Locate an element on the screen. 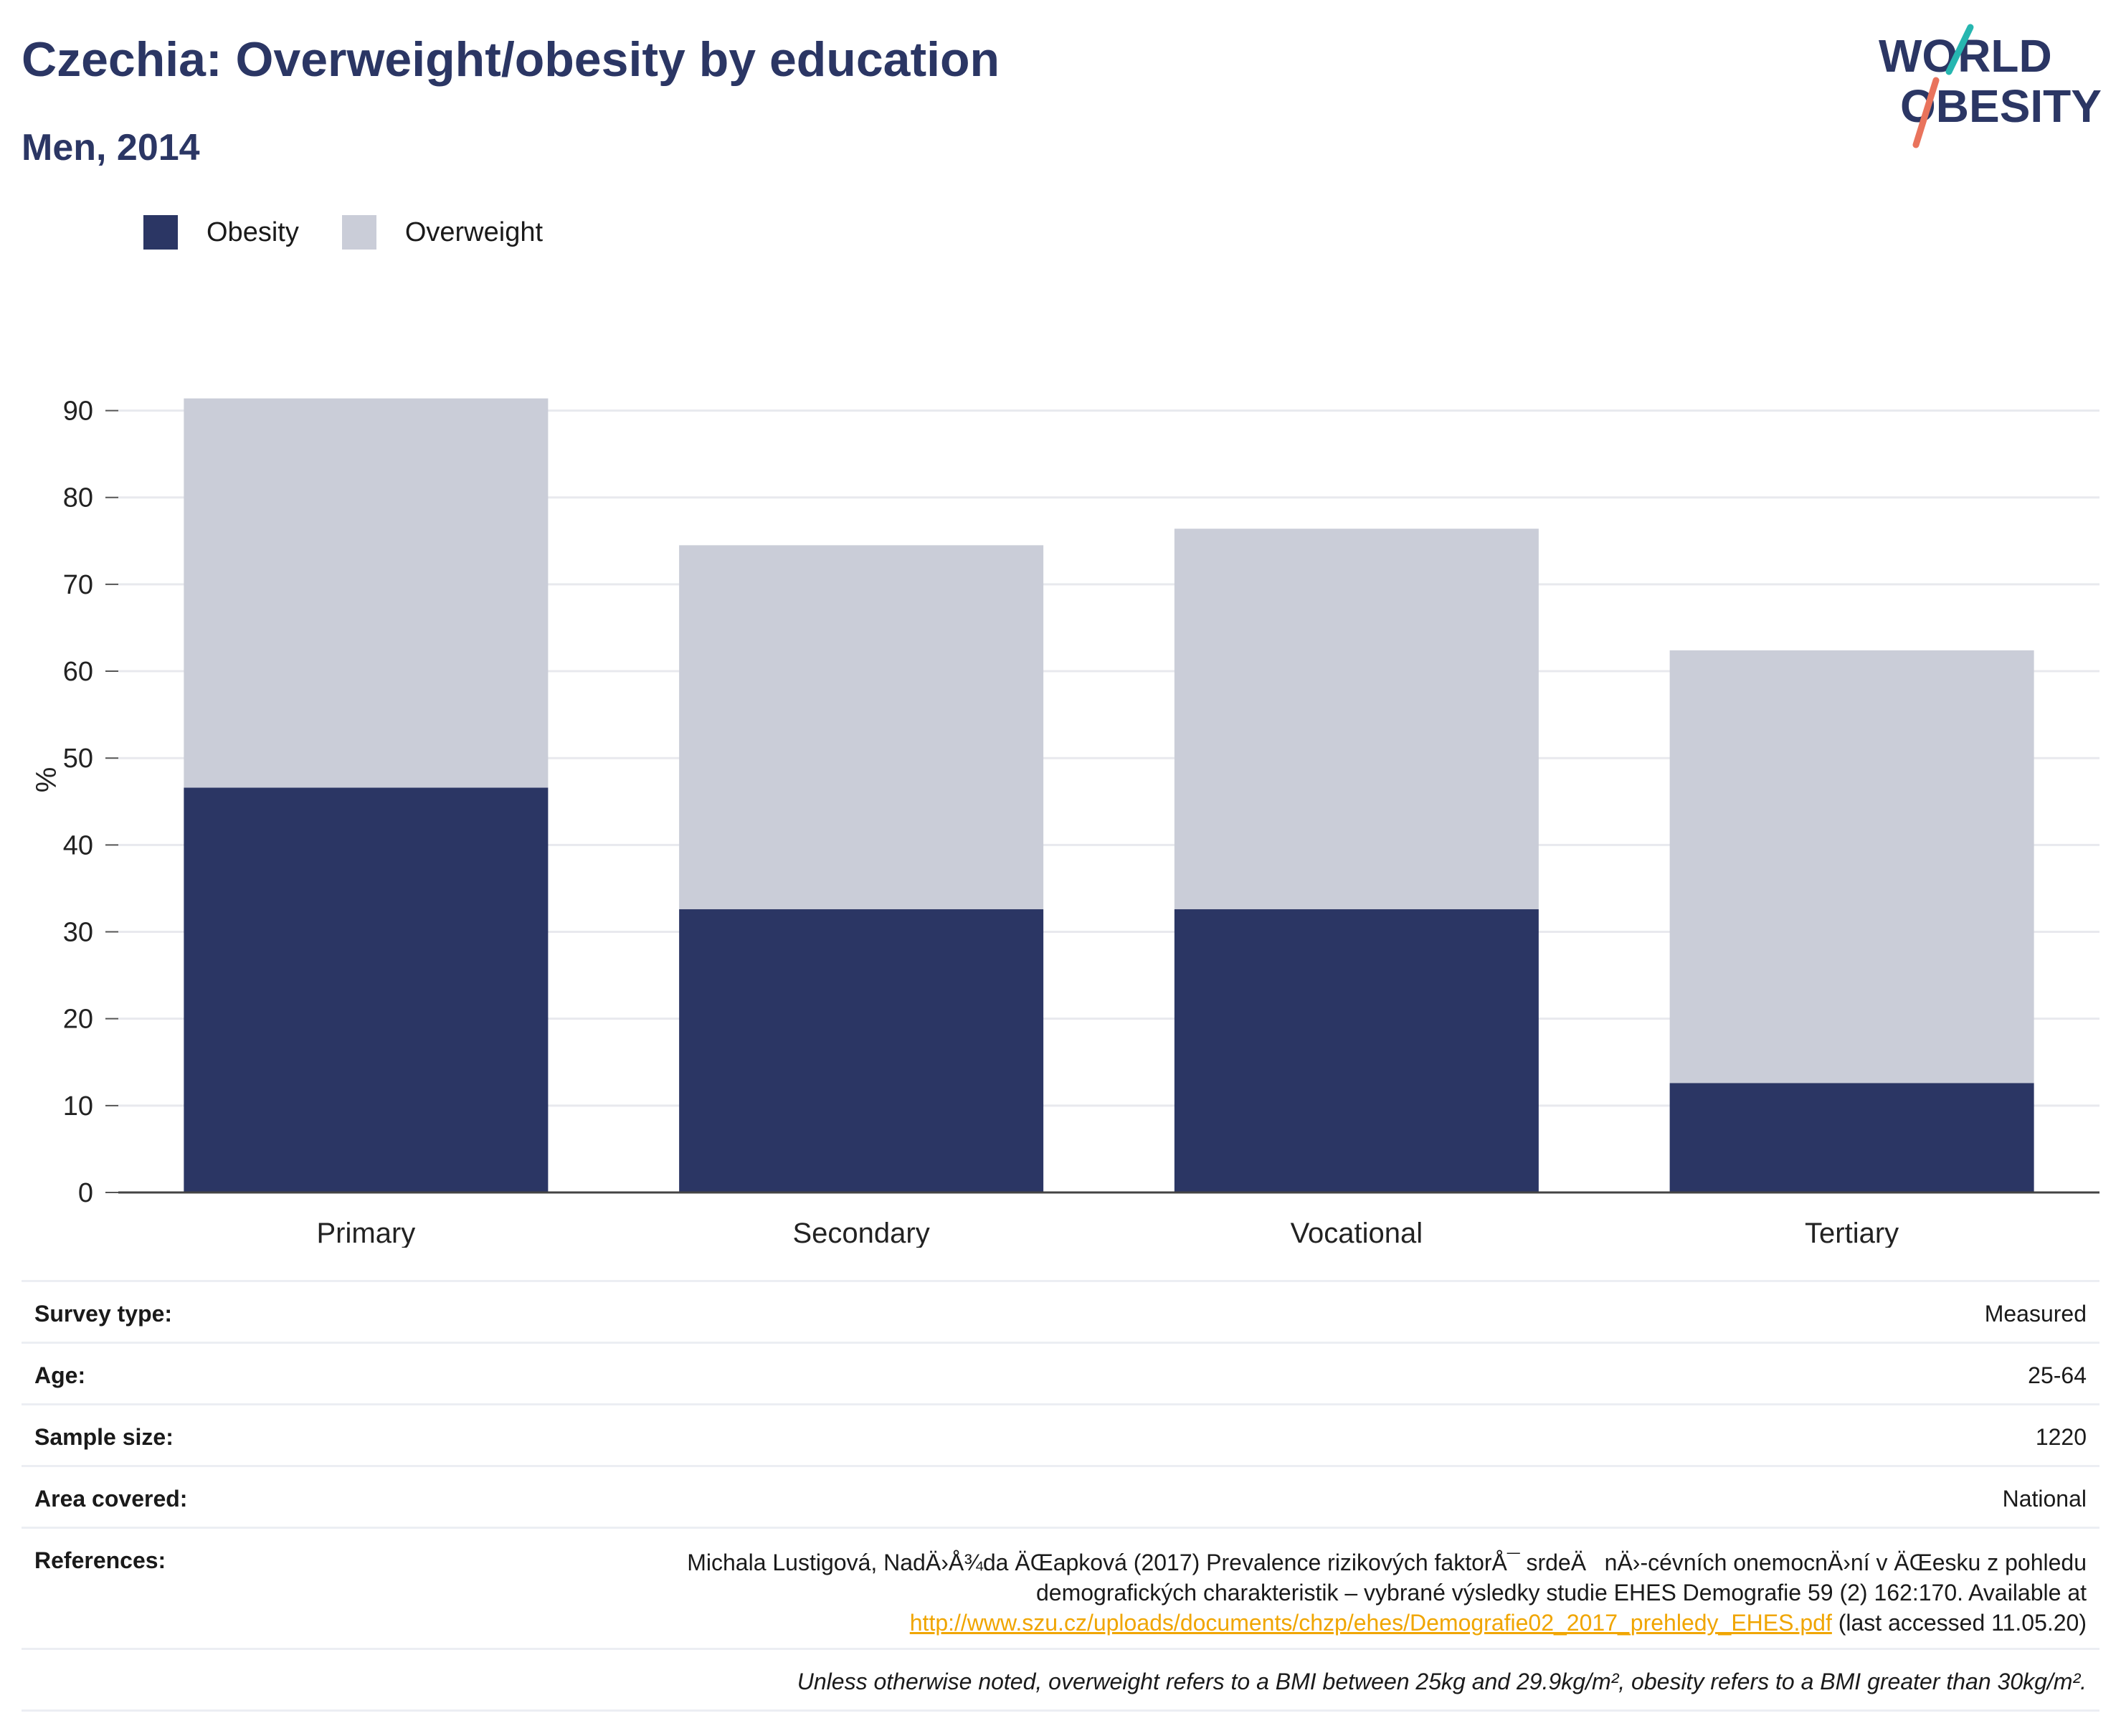 The height and width of the screenshot is (1736, 2121). x-tick-label: Vocational is located at coordinates (1357, 1233).